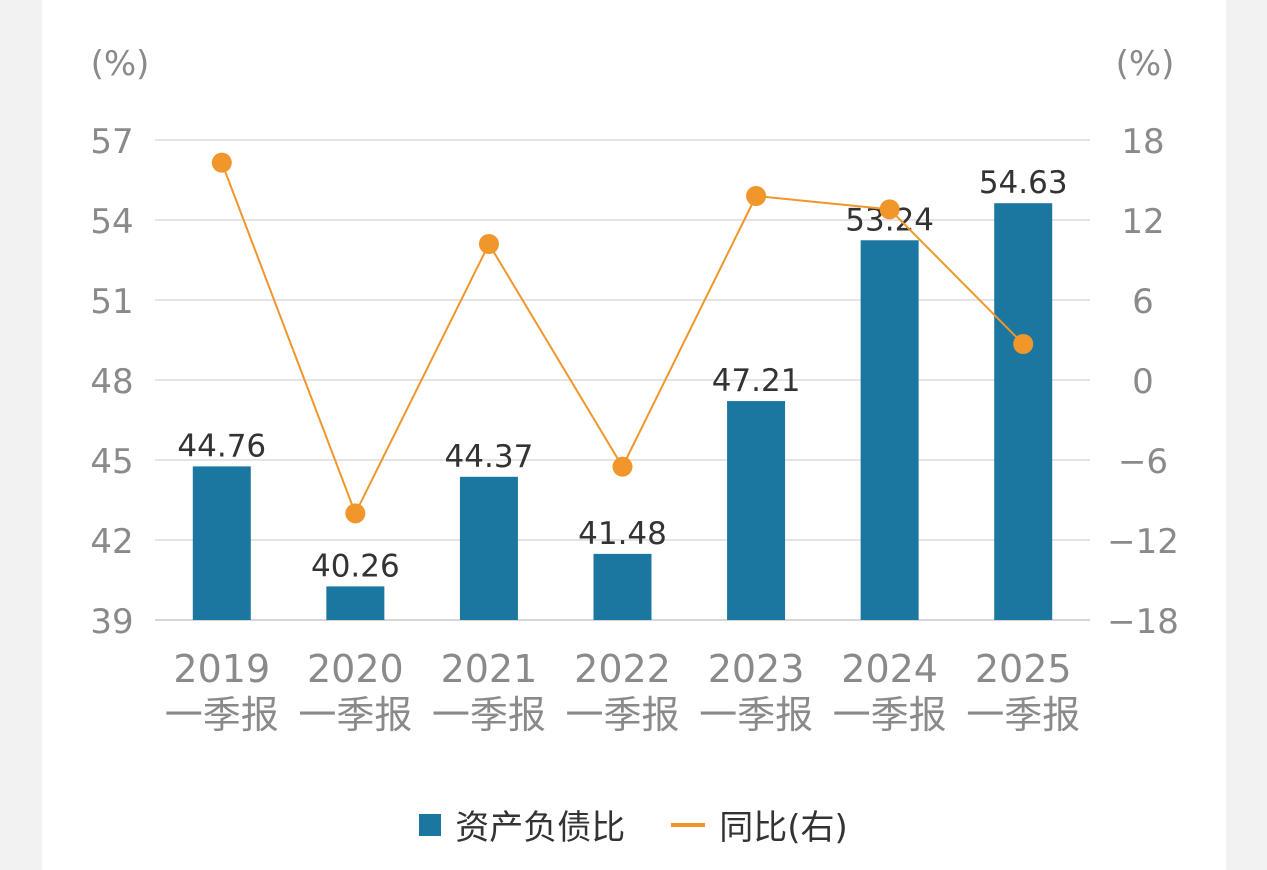  Describe the element at coordinates (1145, 64) in the screenshot. I see `right-axis-unit: (%)` at that location.